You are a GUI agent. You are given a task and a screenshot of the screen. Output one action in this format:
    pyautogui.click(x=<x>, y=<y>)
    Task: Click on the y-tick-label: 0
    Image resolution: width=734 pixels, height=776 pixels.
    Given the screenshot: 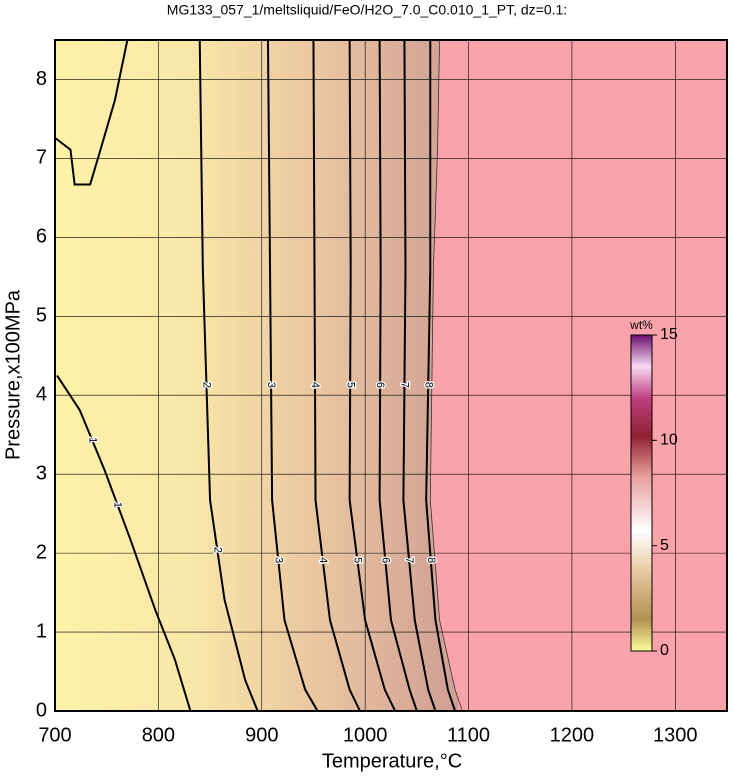 What is the action you would take?
    pyautogui.click(x=41, y=710)
    